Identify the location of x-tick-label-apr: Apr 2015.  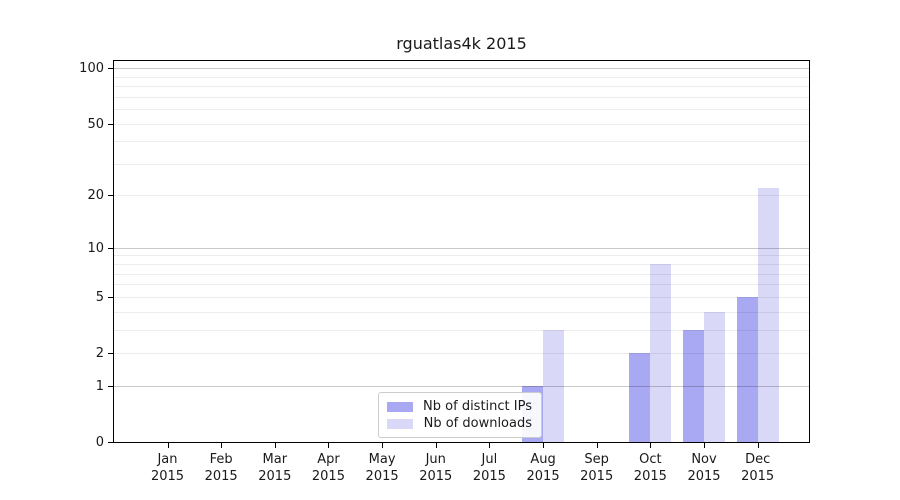
(328, 468).